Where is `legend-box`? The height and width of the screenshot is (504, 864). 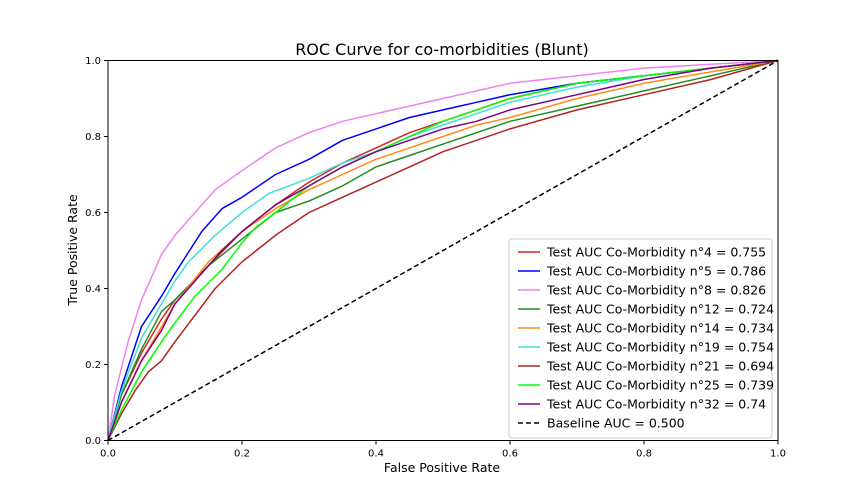
legend-box is located at coordinates (640, 338).